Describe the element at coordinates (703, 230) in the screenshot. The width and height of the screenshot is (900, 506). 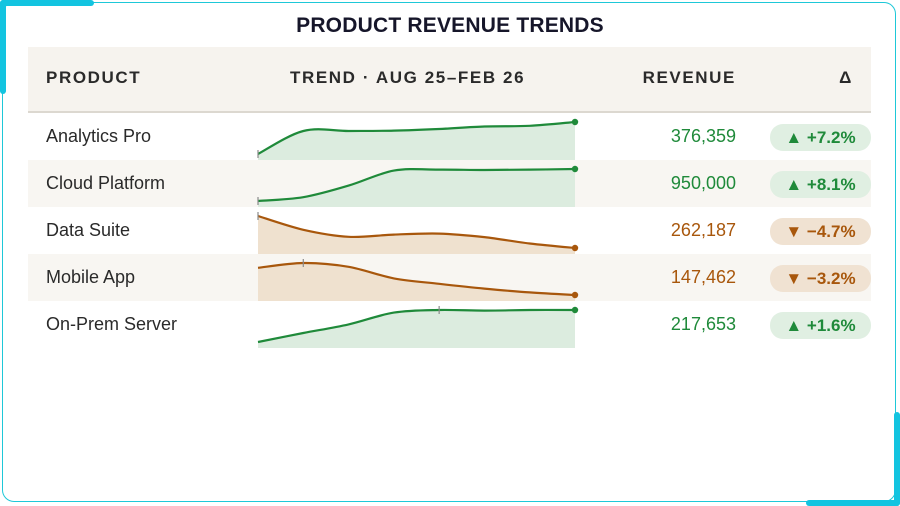
I see `revenue-value: 262,187` at that location.